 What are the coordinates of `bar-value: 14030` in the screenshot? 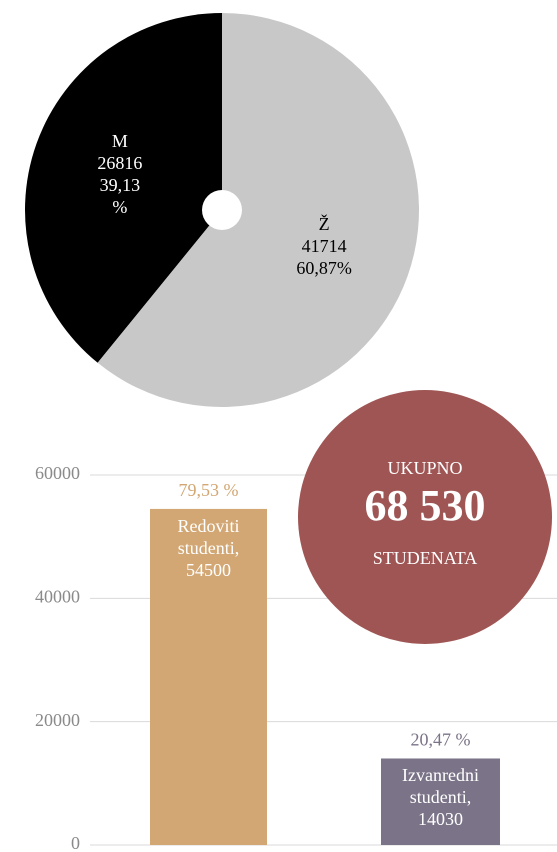 It's located at (440, 819).